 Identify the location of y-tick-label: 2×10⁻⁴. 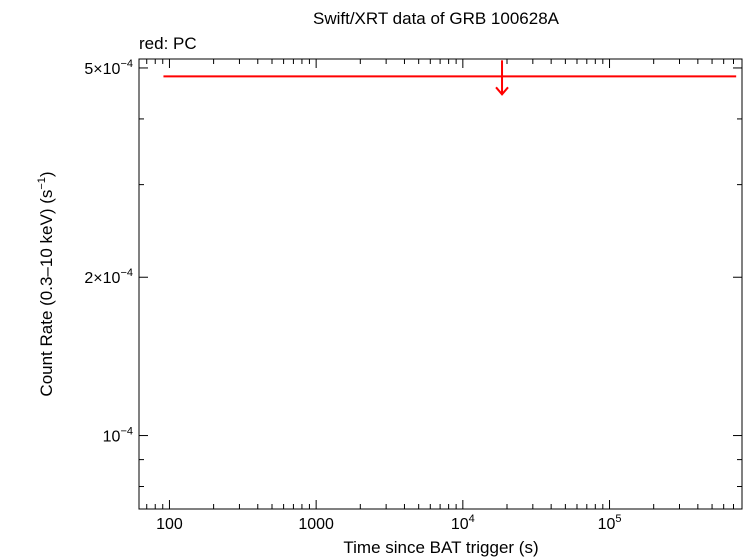
(108, 277).